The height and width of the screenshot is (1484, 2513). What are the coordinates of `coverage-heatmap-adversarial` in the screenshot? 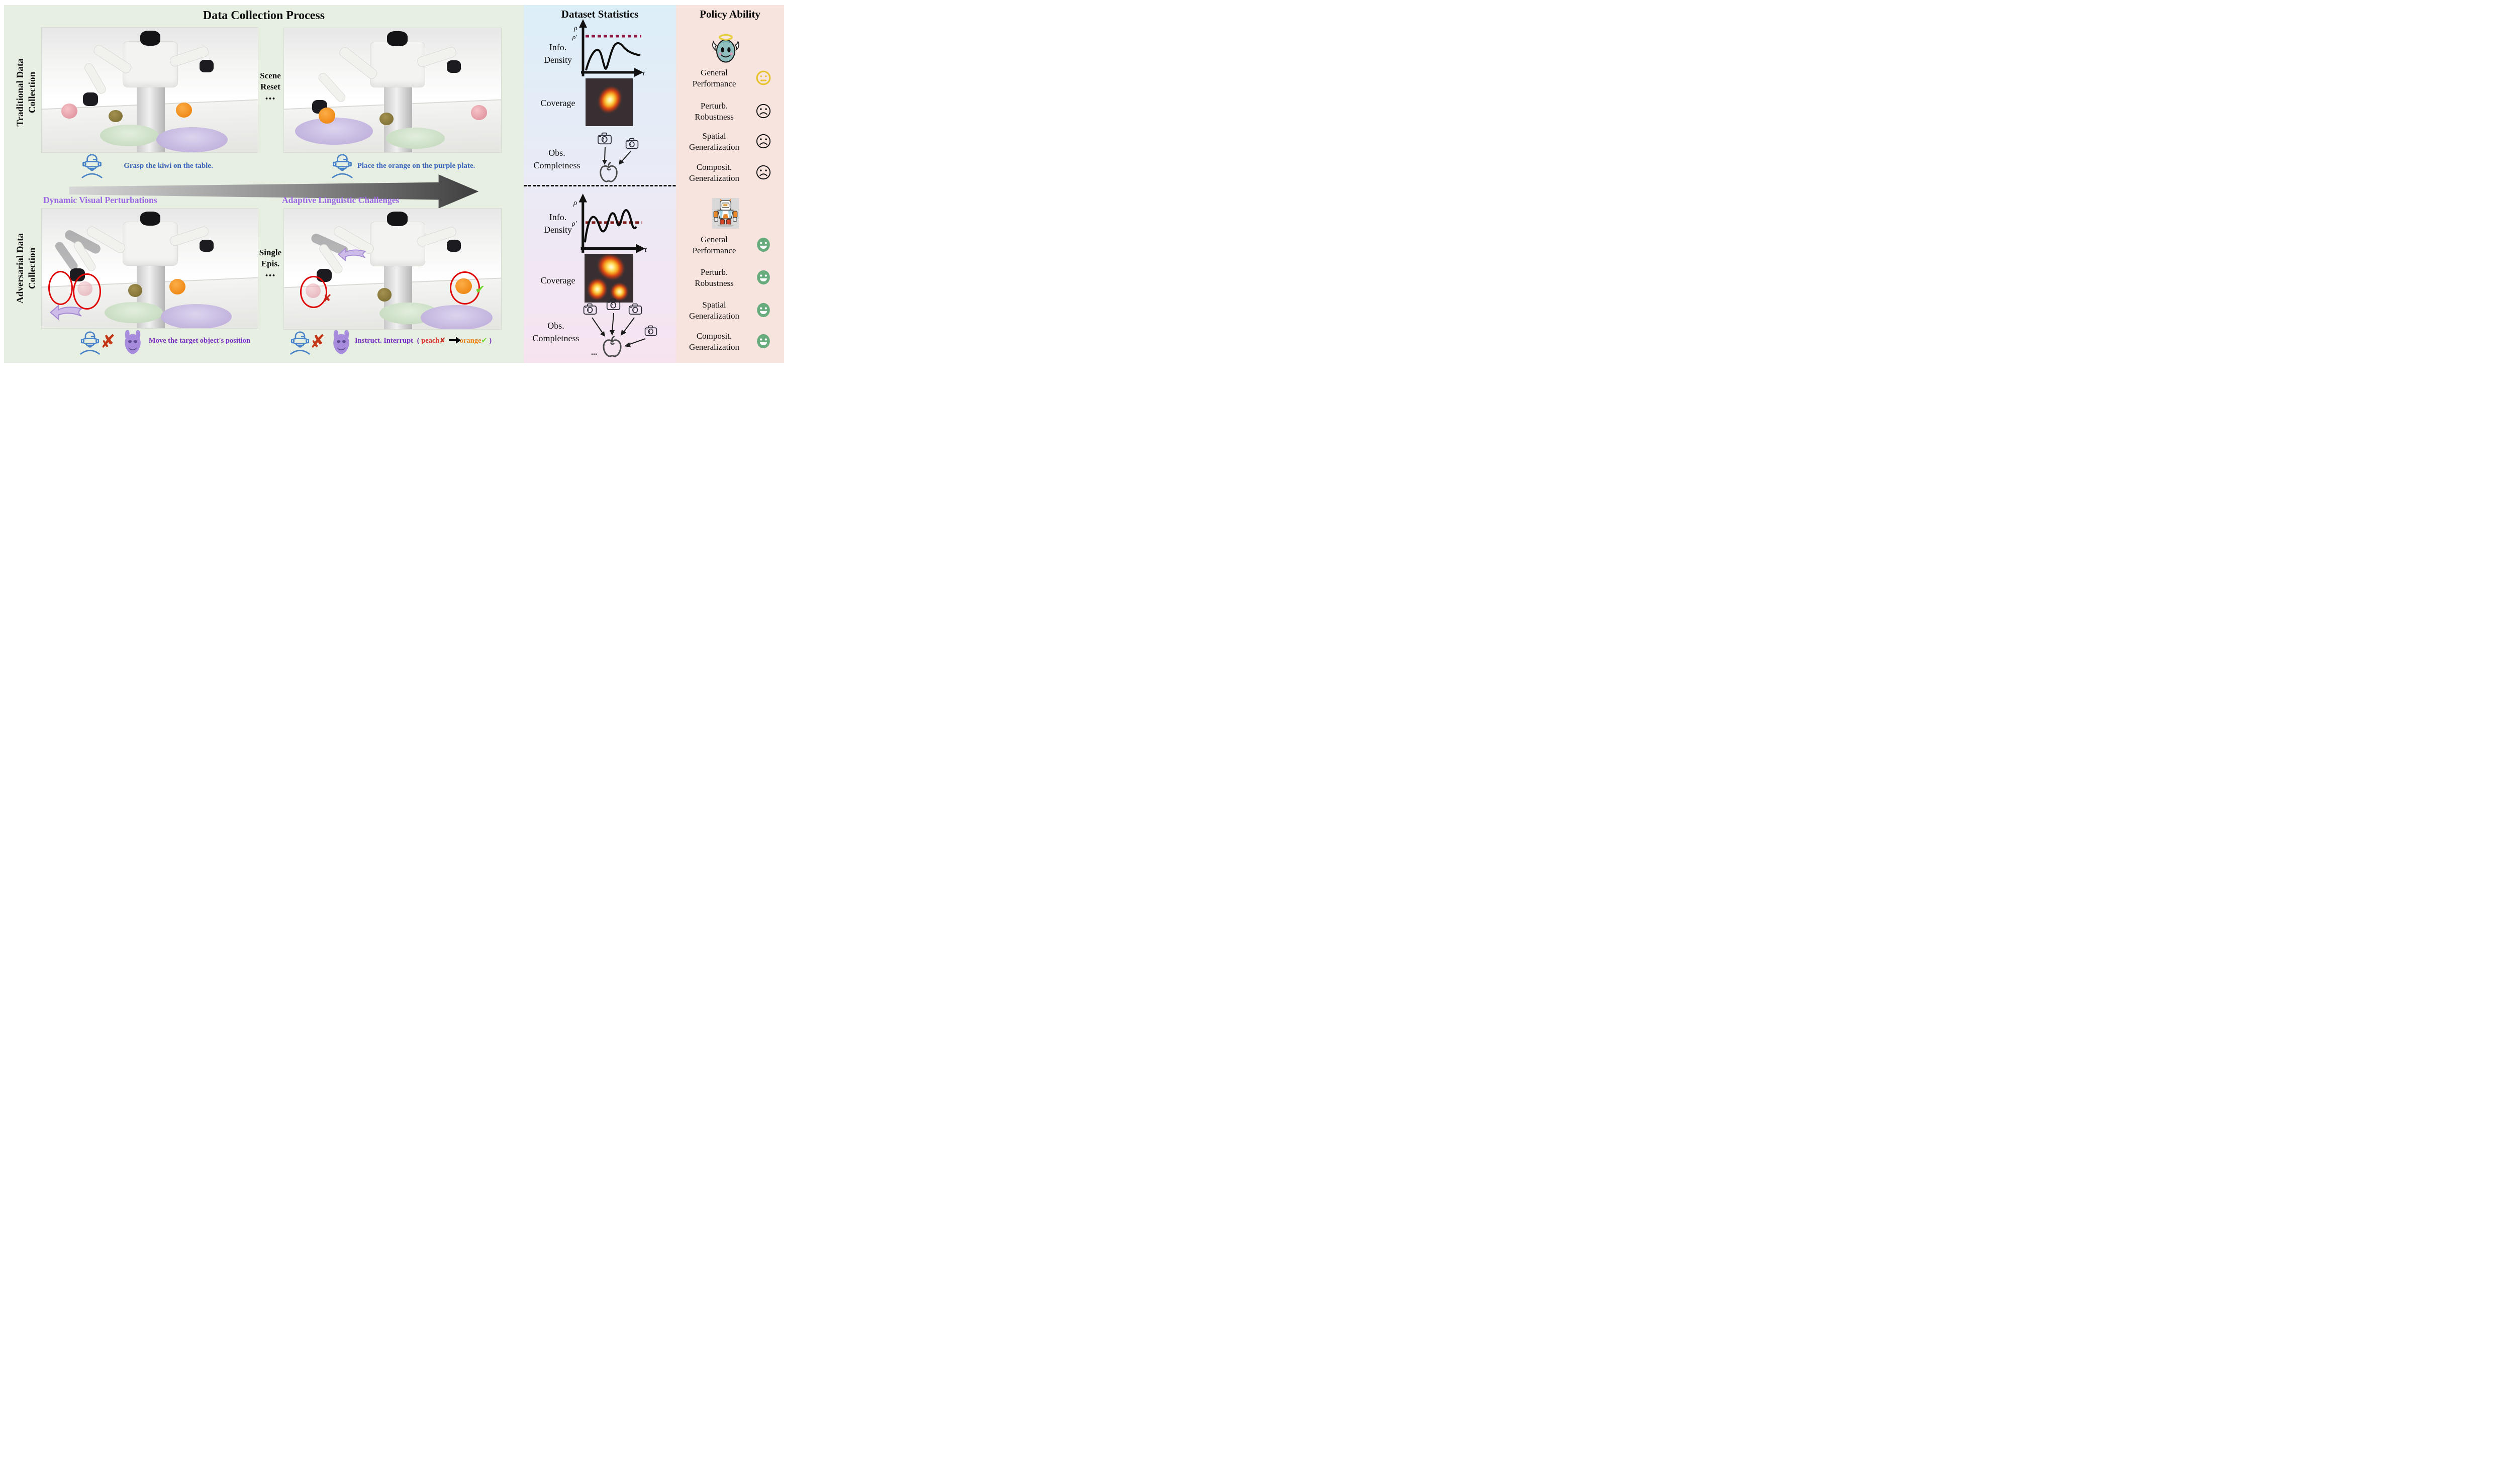 It's located at (609, 279).